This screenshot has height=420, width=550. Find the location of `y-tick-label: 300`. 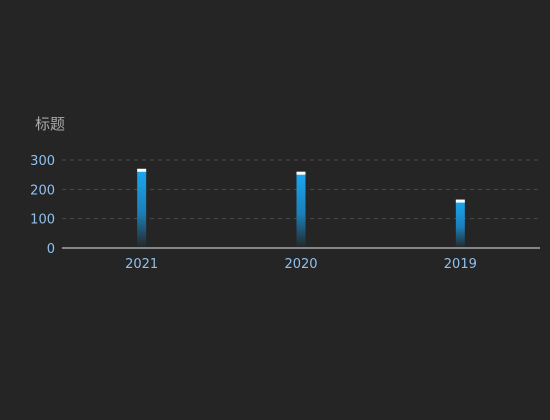

y-tick-label: 300 is located at coordinates (42, 161).